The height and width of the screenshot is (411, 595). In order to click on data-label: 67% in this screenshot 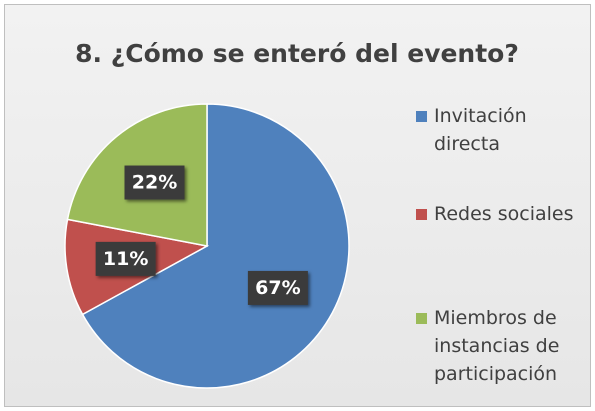, I will do `click(277, 288)`.